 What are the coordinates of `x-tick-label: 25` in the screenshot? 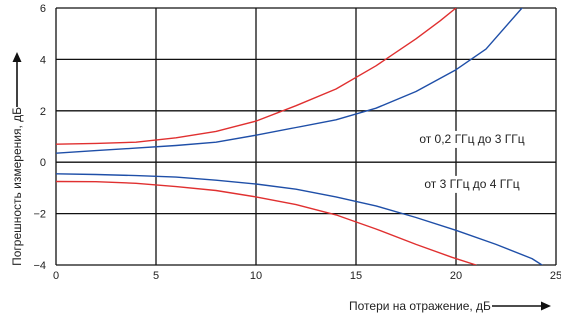 It's located at (555, 276).